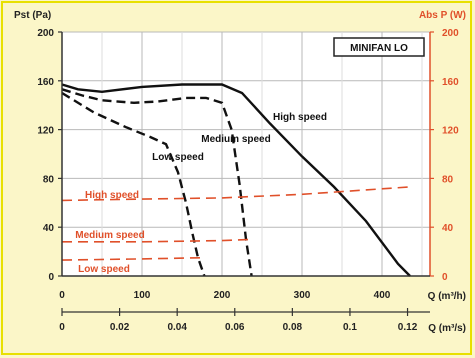 The image size is (475, 358). What do you see at coordinates (178, 157) in the screenshot?
I see `label-low-speed: Low speed` at bounding box center [178, 157].